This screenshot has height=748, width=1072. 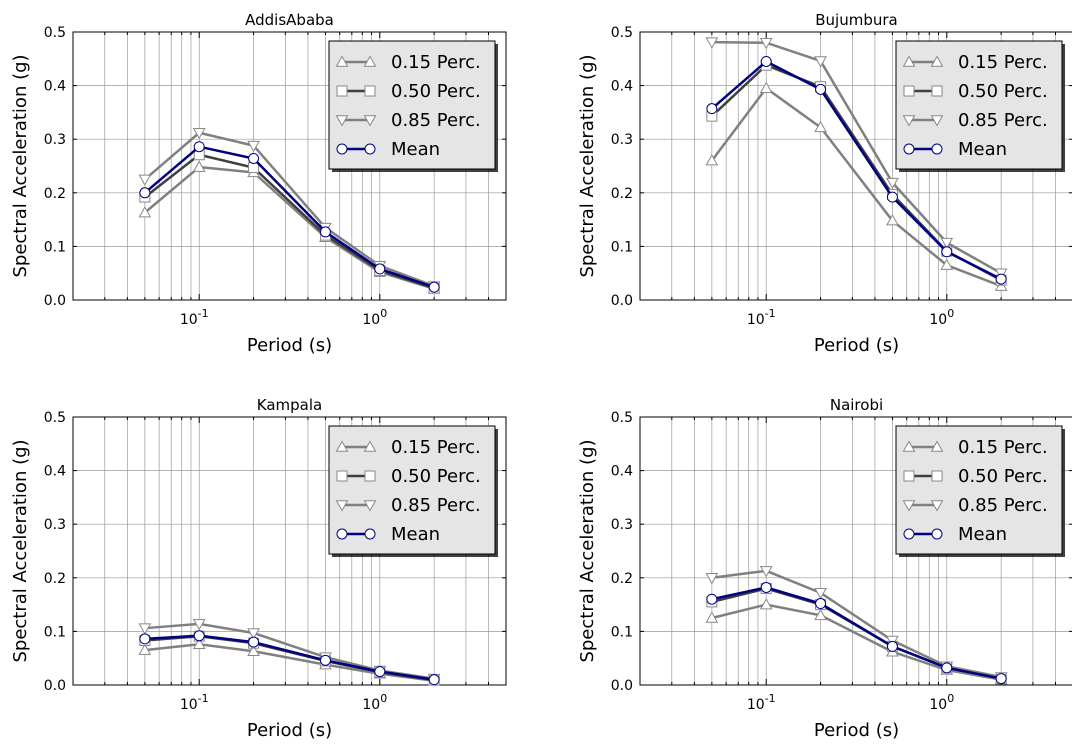 I want to click on chart-title: Nairobi, so click(x=856, y=405).